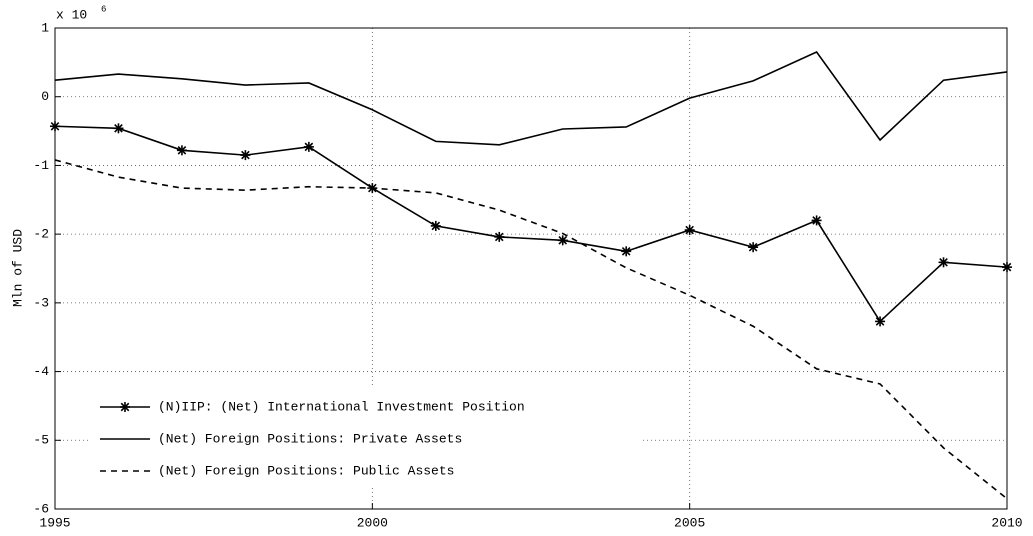  What do you see at coordinates (41, 371) in the screenshot?
I see `y-tick-label: -4` at bounding box center [41, 371].